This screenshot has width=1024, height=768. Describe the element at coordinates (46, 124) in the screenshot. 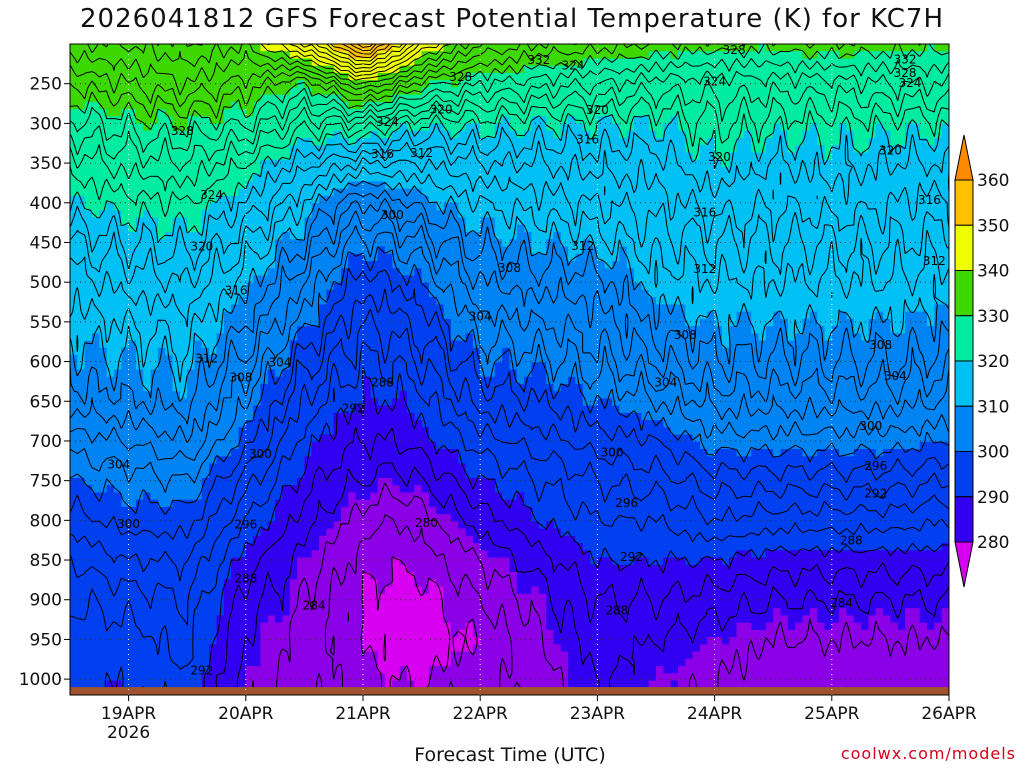

I see `y-tick-label: 300` at that location.